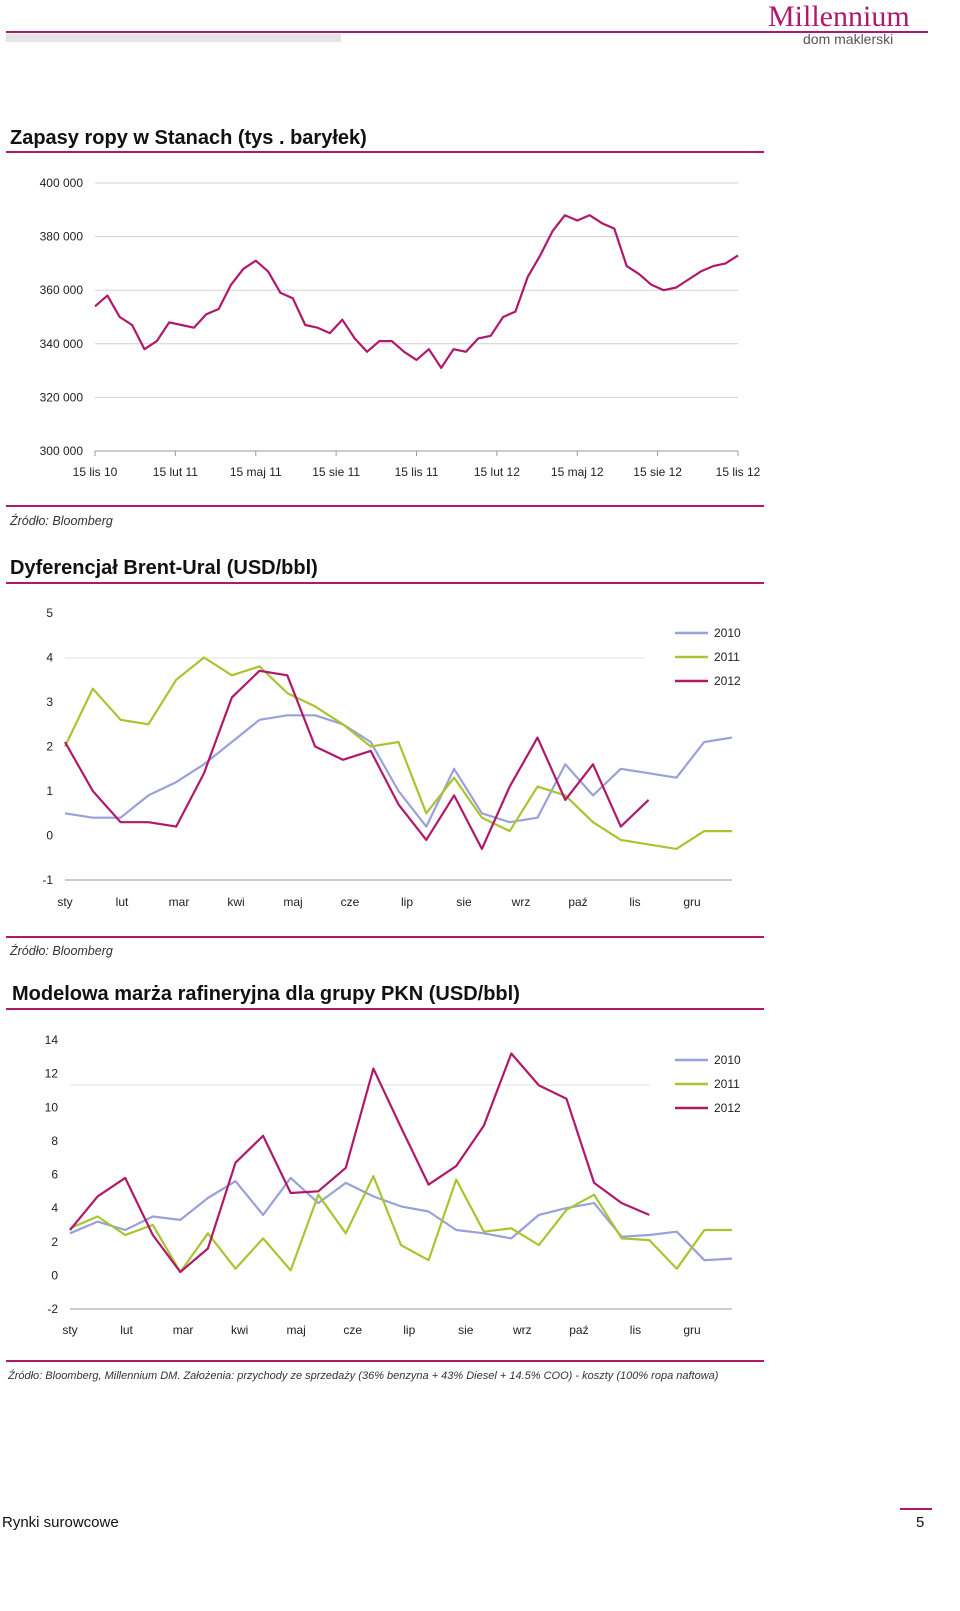 Image resolution: width=960 pixels, height=1611 pixels. Describe the element at coordinates (848, 39) in the screenshot. I see `logo-subtitle: dom maklerski` at that location.